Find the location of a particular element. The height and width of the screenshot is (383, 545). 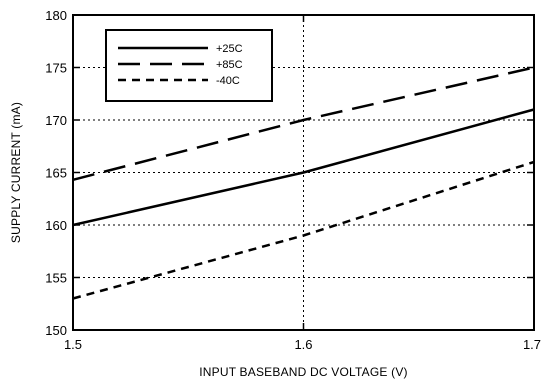

y-tick-label: 155 is located at coordinates (56, 278).